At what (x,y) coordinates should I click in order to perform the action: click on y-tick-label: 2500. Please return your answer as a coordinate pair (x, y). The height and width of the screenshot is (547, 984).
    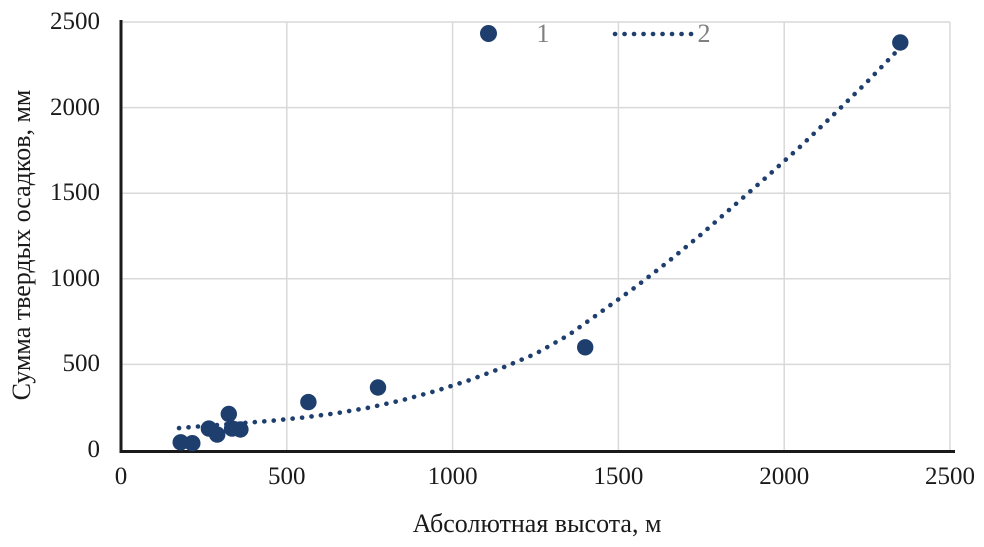
    Looking at the image, I should click on (75, 21).